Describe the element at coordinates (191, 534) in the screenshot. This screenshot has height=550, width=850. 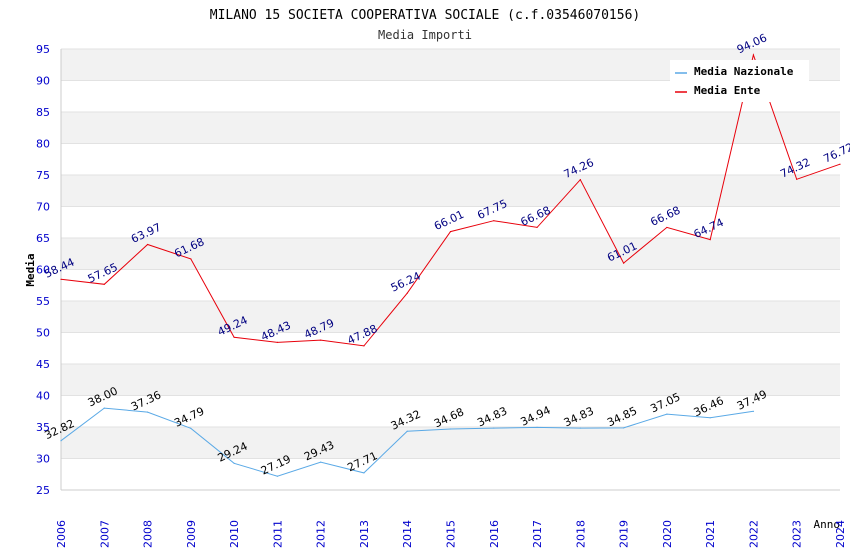
I see `x-tick-label: 2009` at that location.